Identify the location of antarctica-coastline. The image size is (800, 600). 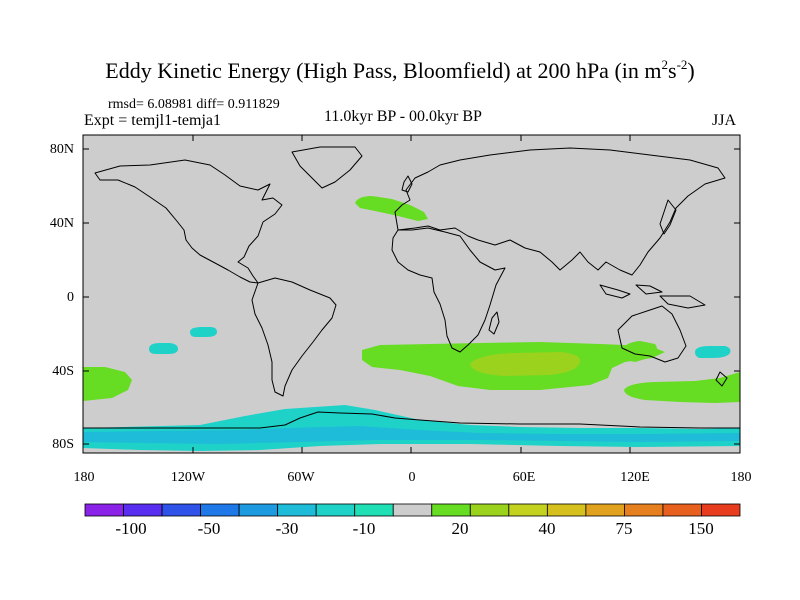
(411, 420).